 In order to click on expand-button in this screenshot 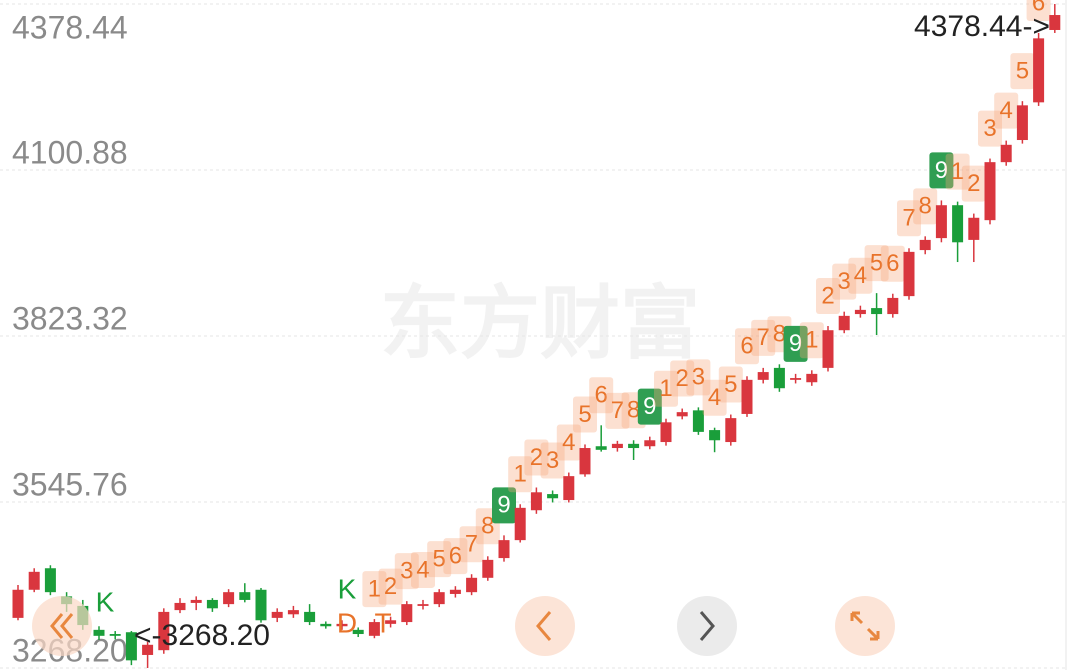, I will do `click(865, 626)`.